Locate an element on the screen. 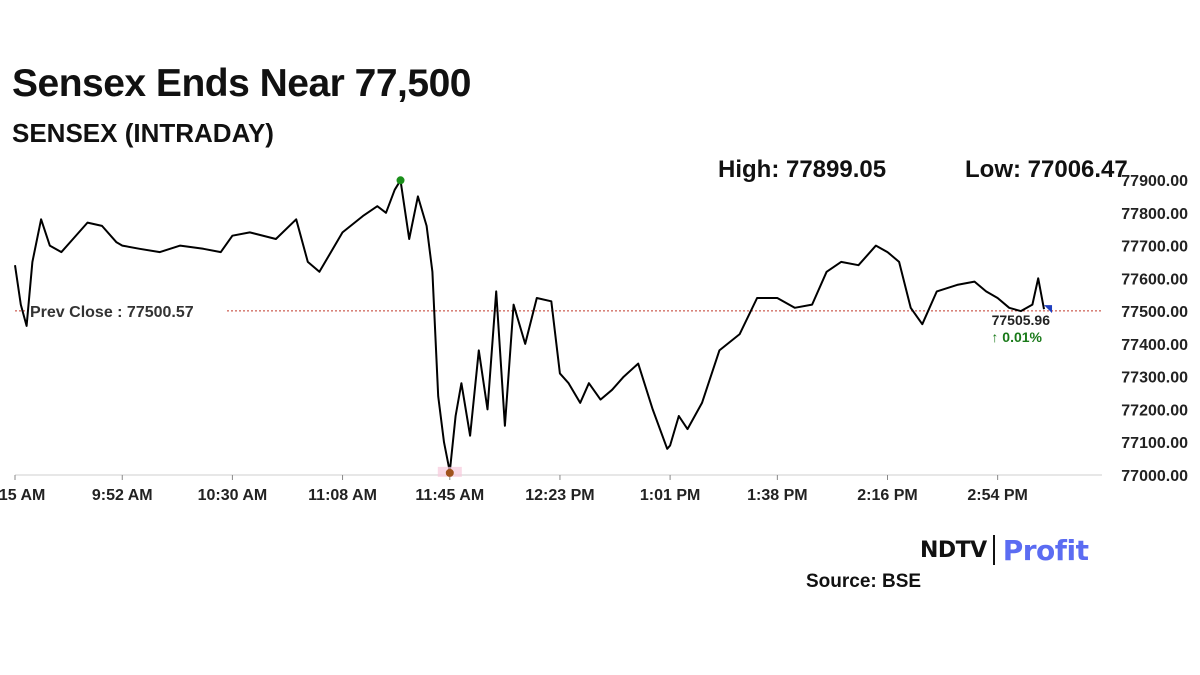 The width and height of the screenshot is (1200, 675). x-tick-label: 10:30 AM is located at coordinates (233, 495).